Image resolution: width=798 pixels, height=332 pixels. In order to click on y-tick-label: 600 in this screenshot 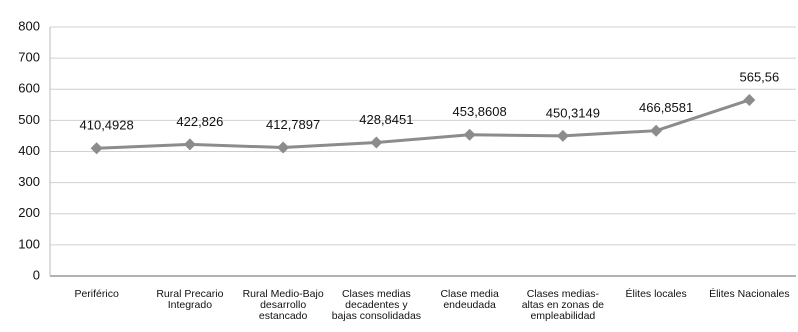, I will do `click(29, 88)`.